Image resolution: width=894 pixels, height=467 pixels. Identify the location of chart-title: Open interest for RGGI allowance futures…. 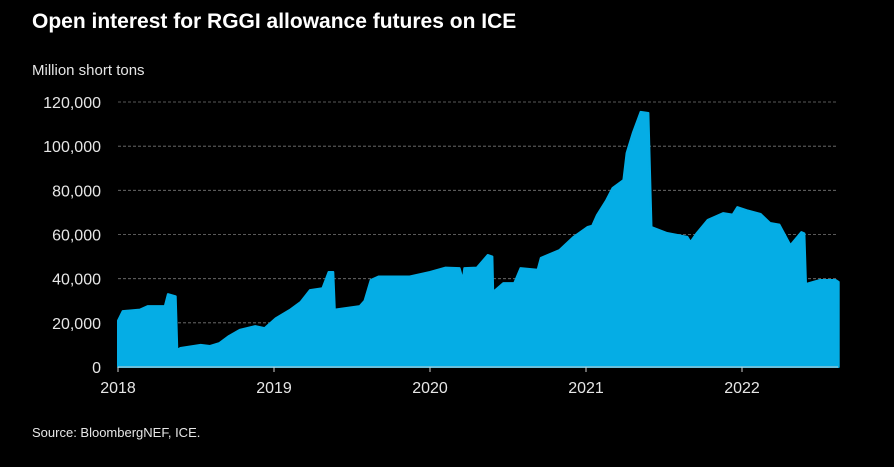
(274, 21).